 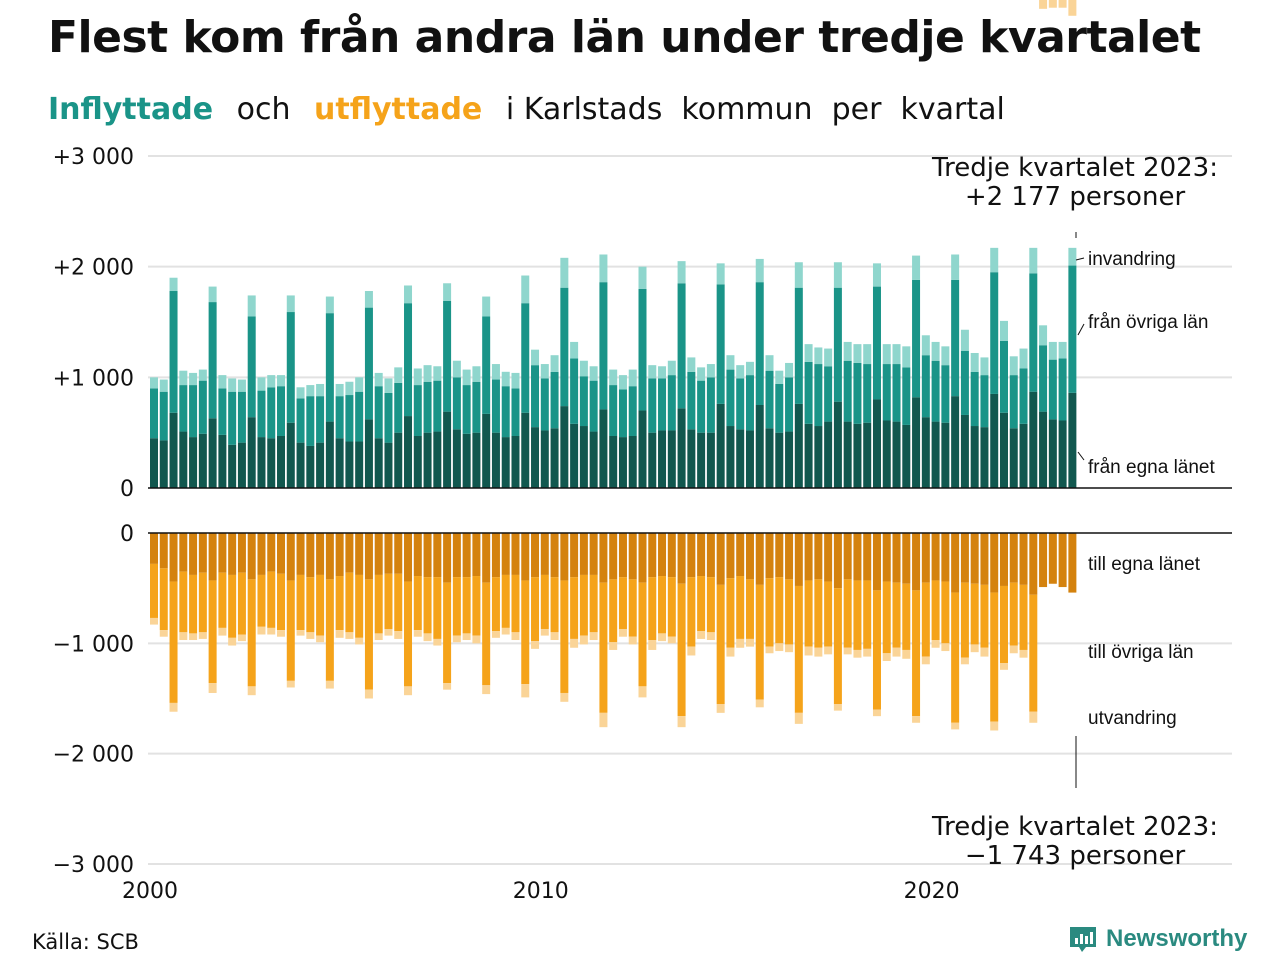 I want to click on leader-fran-ovriga-lan, so click(x=1081, y=329).